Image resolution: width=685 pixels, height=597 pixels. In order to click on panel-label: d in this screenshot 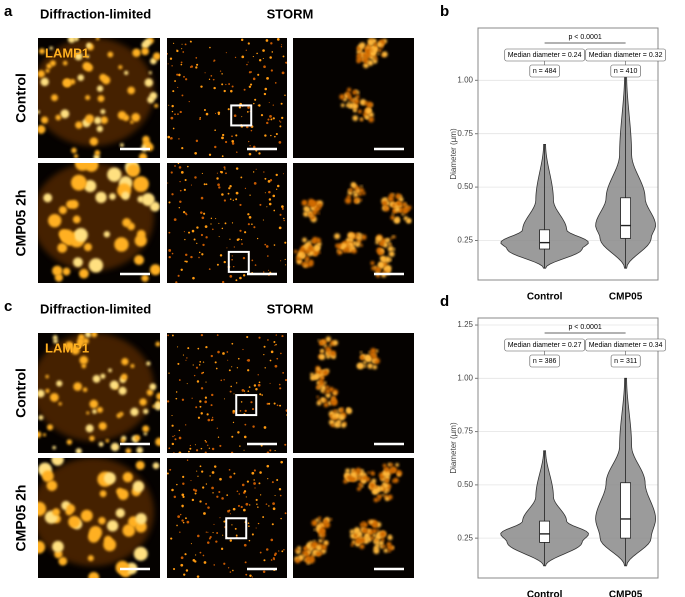, I will do `click(444, 301)`.